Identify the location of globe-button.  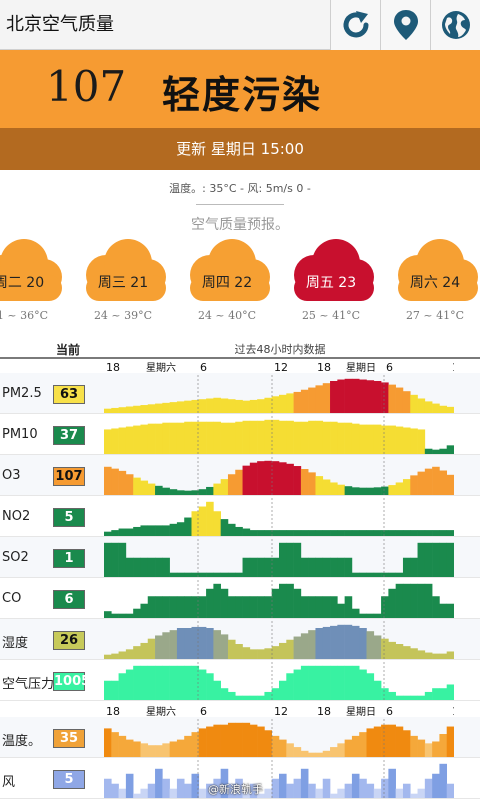
(455, 25).